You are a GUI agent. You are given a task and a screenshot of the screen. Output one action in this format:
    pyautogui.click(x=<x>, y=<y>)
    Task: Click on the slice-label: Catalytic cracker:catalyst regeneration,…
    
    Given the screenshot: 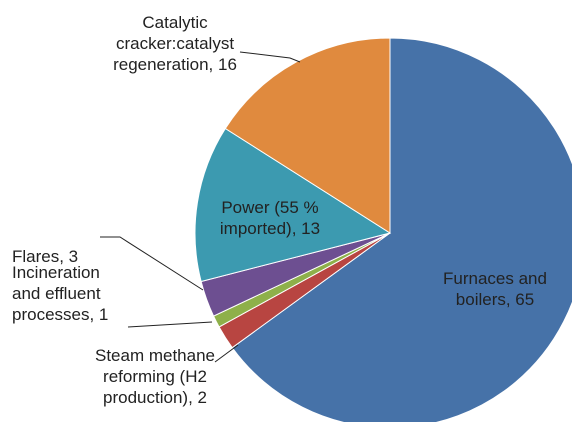 What is the action you would take?
    pyautogui.click(x=175, y=43)
    